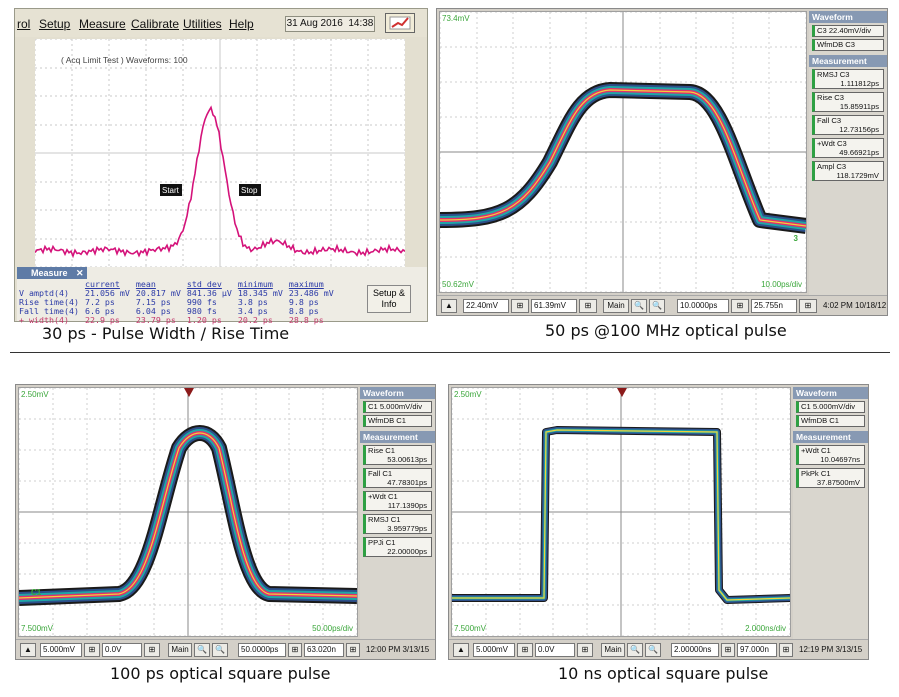 This screenshot has height=697, width=899. Describe the element at coordinates (840, 459) in the screenshot. I see `meas-value: 10.04697ns` at that location.